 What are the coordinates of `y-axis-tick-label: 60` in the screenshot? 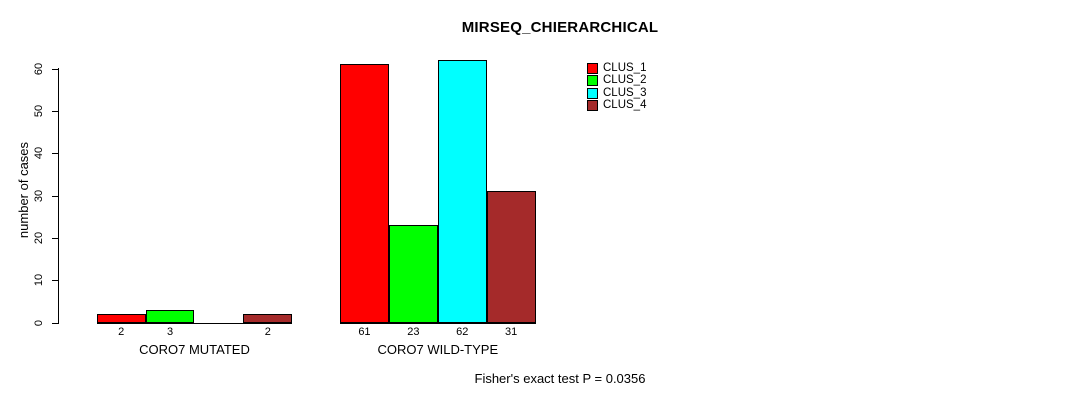 It's located at (38, 68).